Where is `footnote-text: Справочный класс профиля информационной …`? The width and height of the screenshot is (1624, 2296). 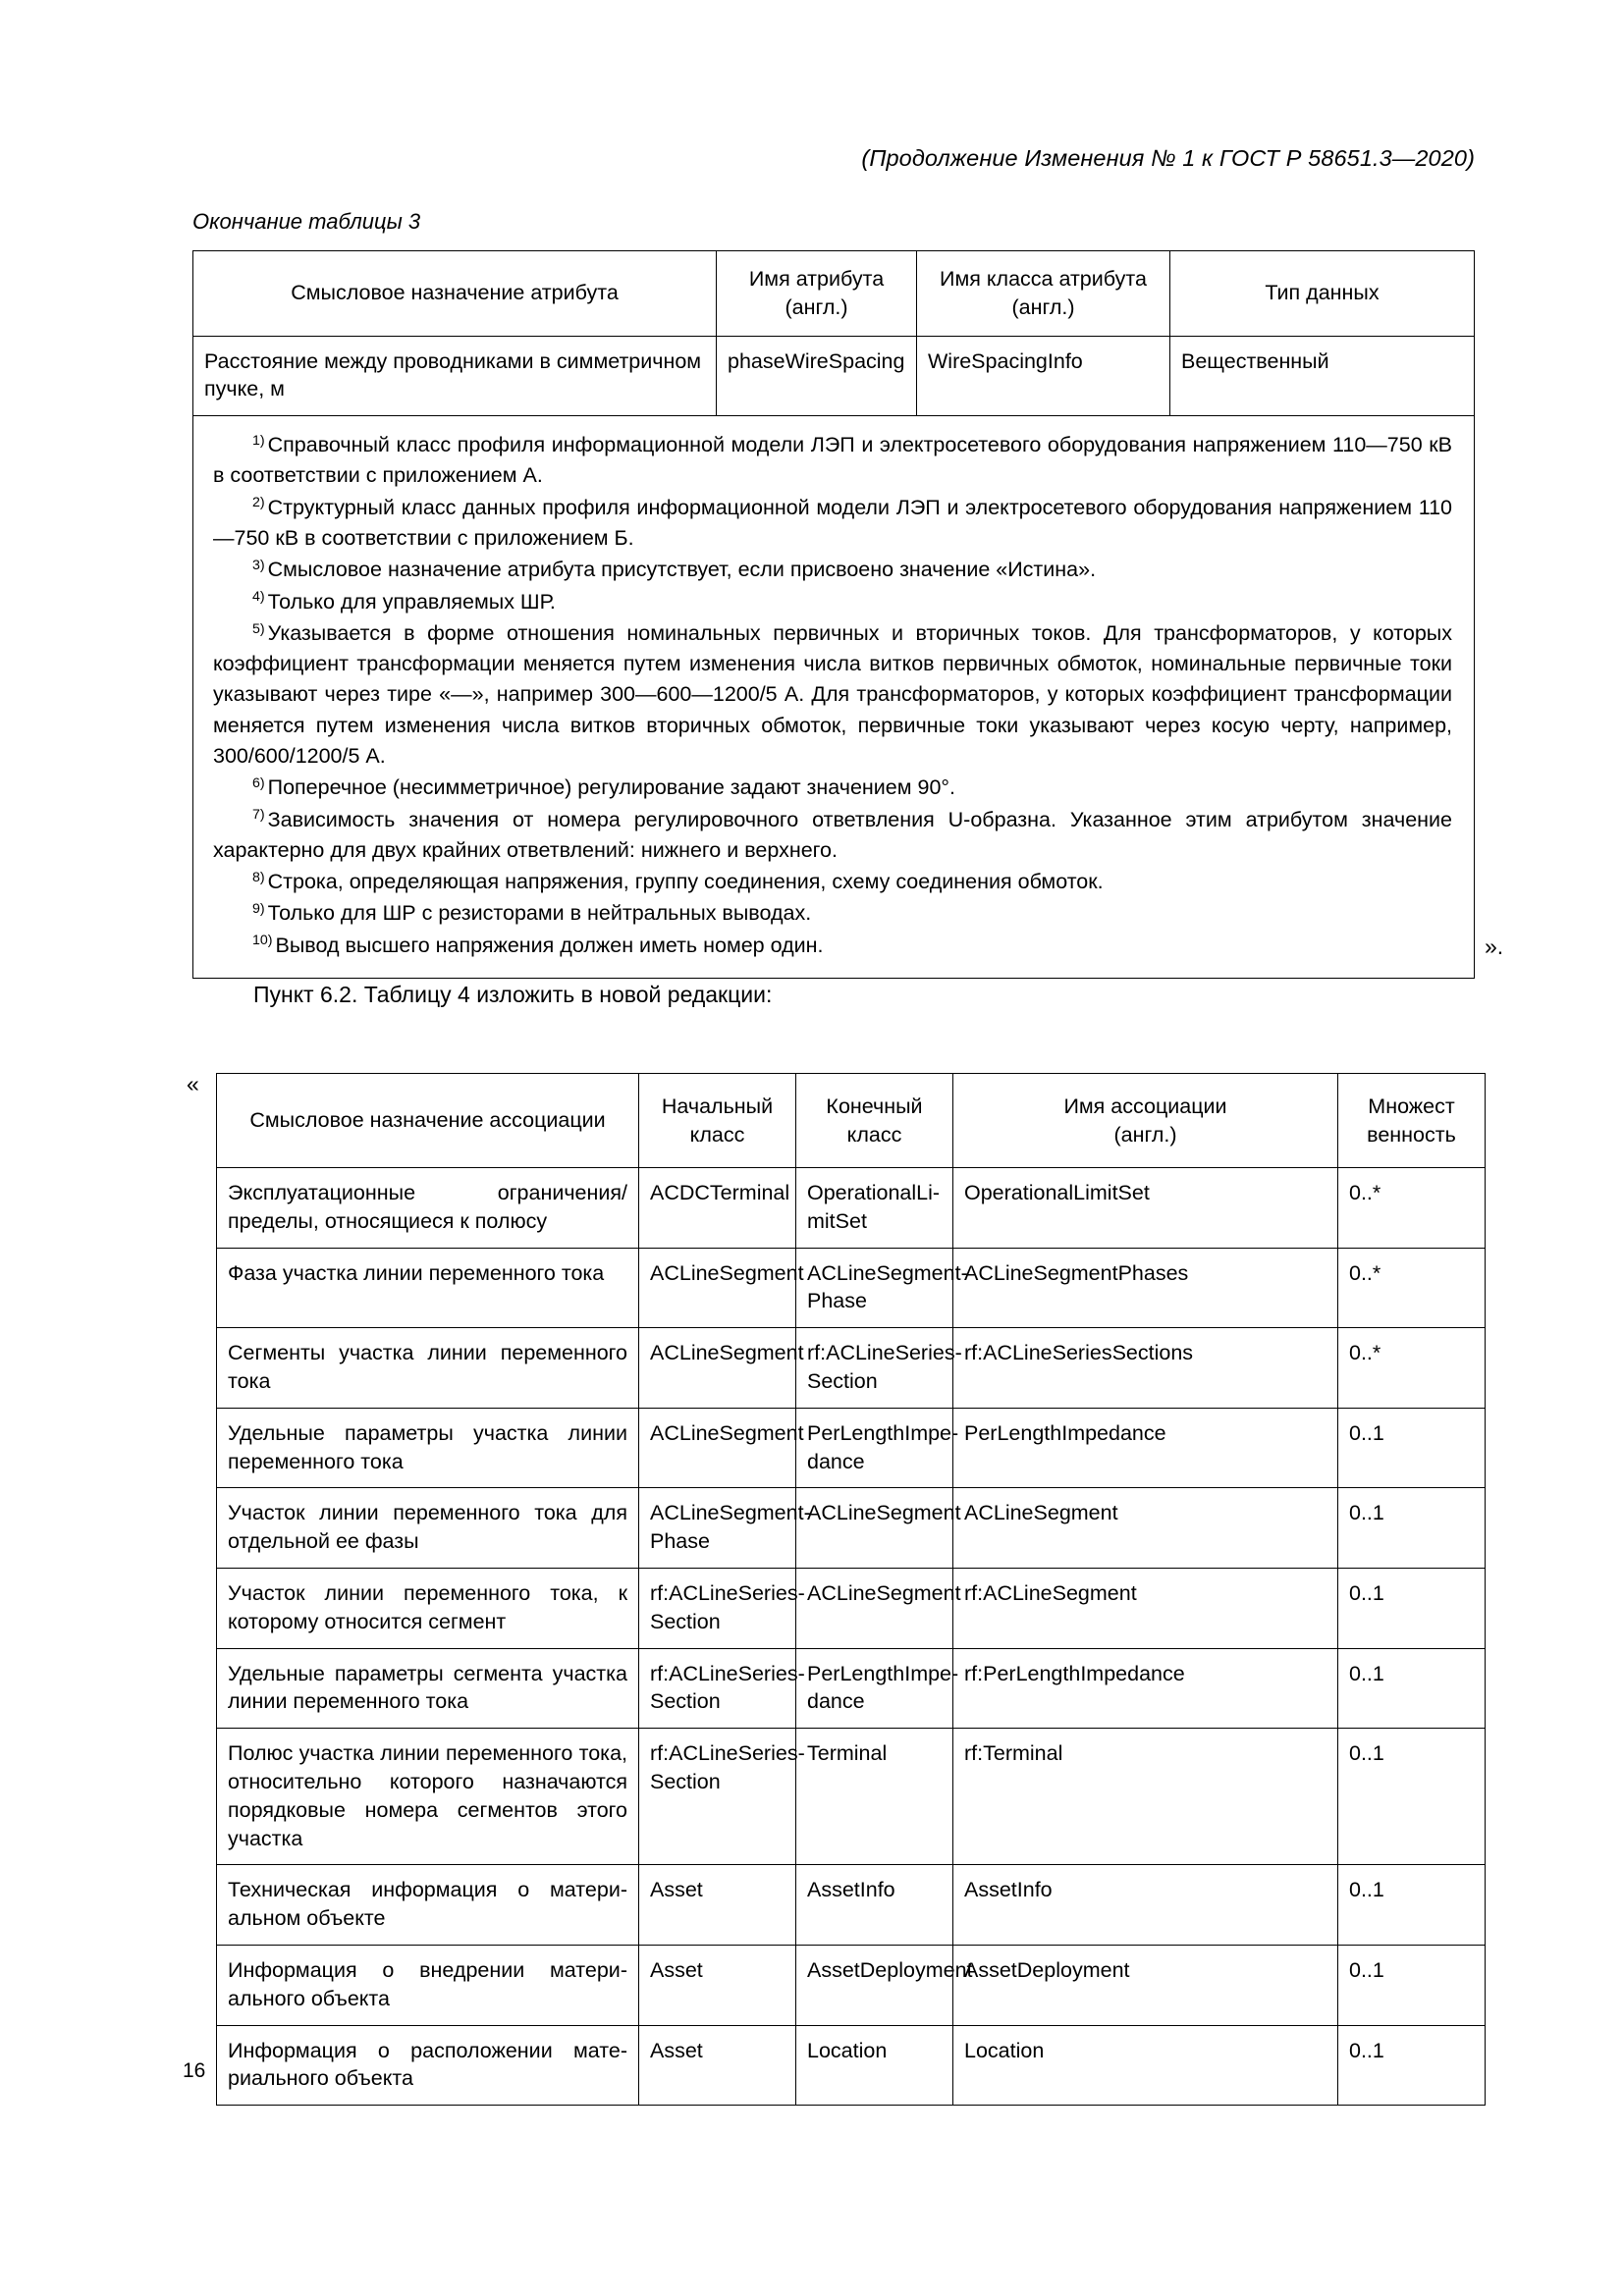 footnote-text: Справочный класс профиля информационной … is located at coordinates (832, 460).